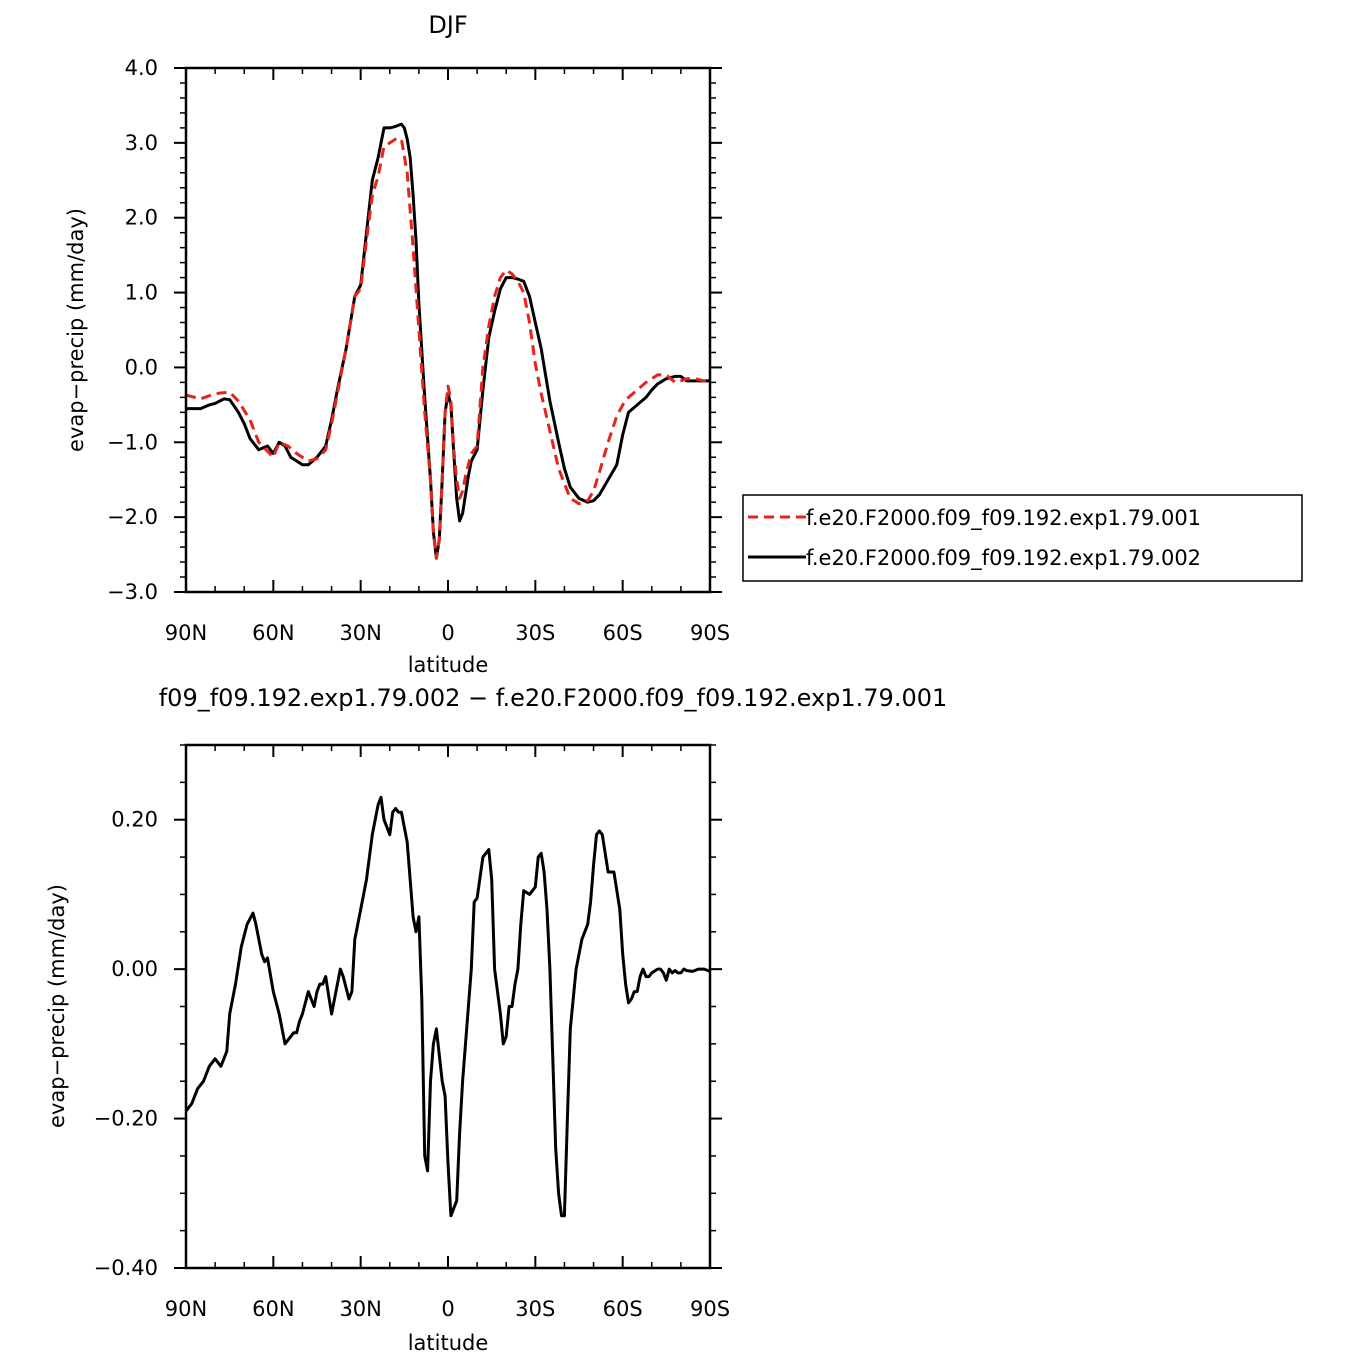 This screenshot has width=1363, height=1363. Describe the element at coordinates (141, 293) in the screenshot. I see `y-tick-label: 1.0` at that location.